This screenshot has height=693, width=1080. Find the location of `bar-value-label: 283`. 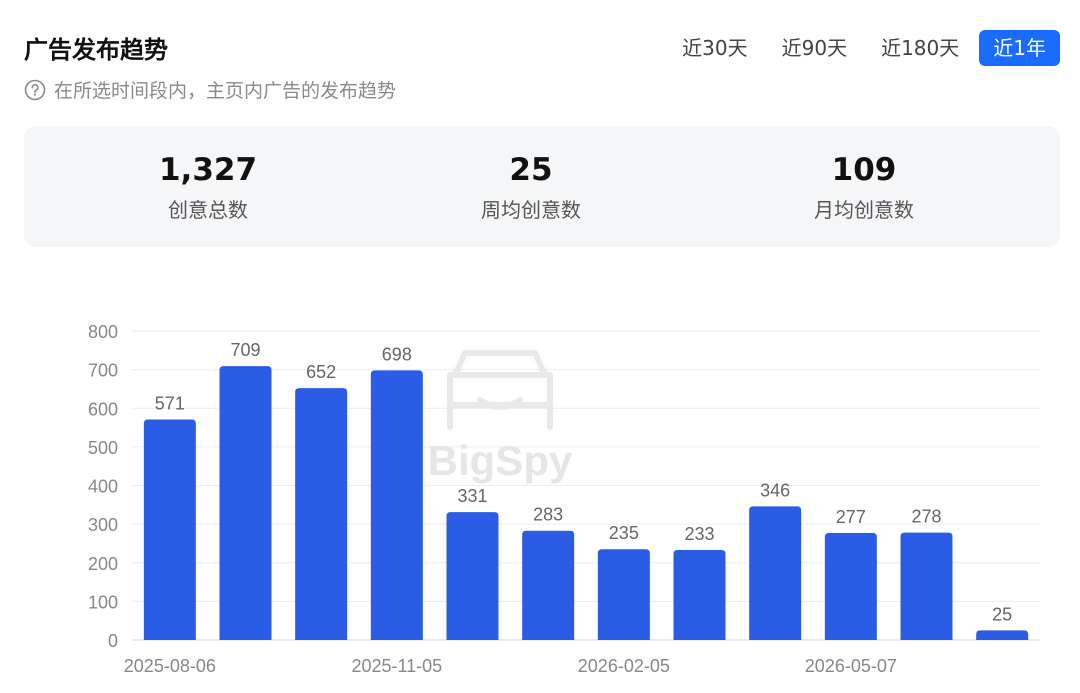

bar-value-label: 283 is located at coordinates (548, 515).